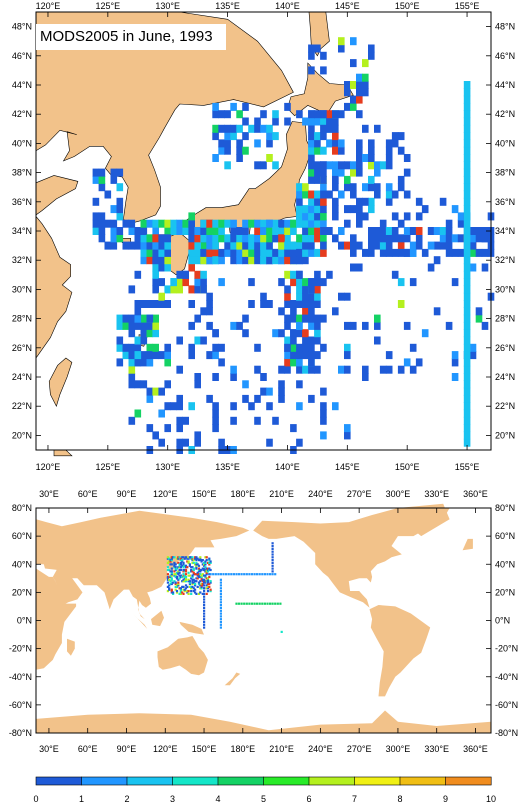 The height and width of the screenshot is (808, 529). Describe the element at coordinates (287, 6) in the screenshot. I see `lon-tick-label-top: 140°E` at that location.